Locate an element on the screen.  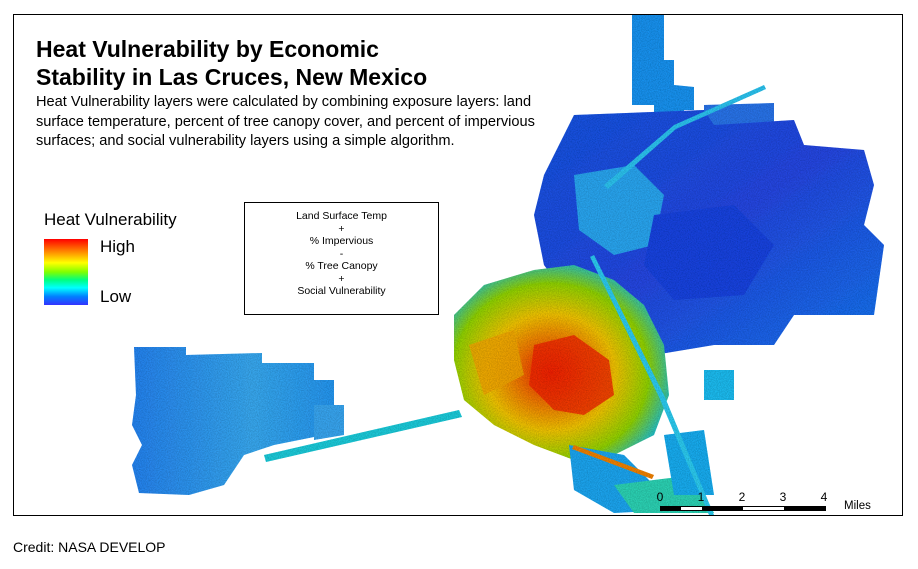
scale-tick-label: 1 is located at coordinates (701, 497).